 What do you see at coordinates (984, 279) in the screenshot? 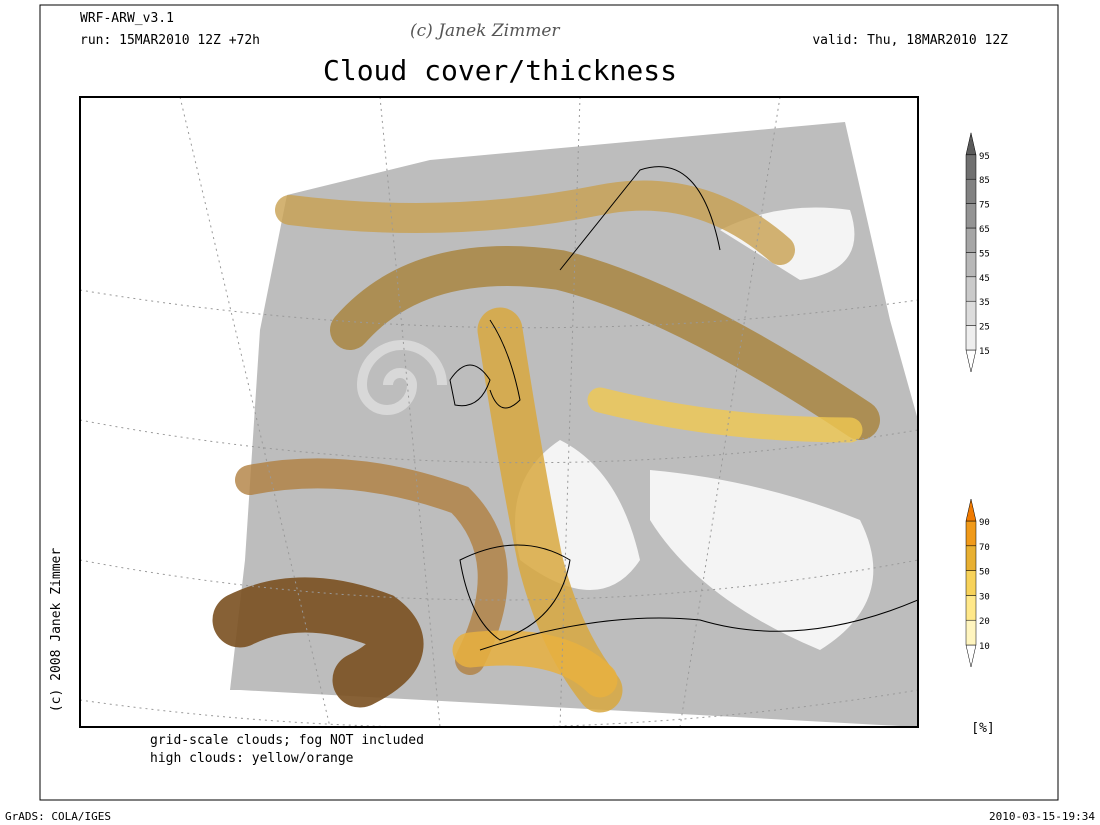
I see `colorbar-label: 45` at bounding box center [984, 279].